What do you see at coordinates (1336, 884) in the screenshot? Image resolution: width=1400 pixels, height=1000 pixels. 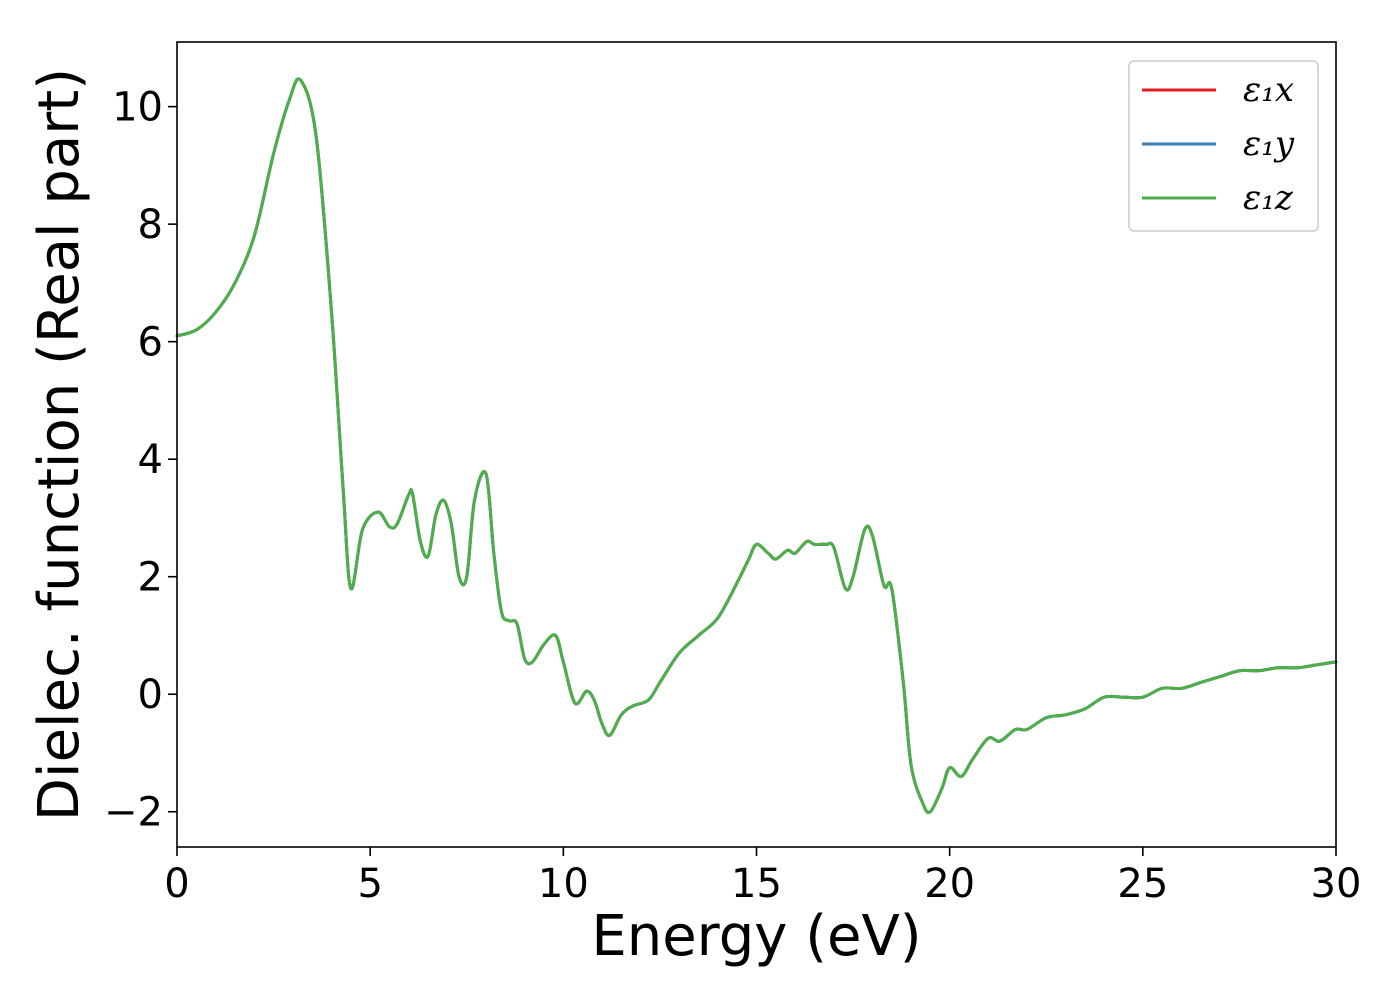 I see `x-tick-label: 30` at bounding box center [1336, 884].